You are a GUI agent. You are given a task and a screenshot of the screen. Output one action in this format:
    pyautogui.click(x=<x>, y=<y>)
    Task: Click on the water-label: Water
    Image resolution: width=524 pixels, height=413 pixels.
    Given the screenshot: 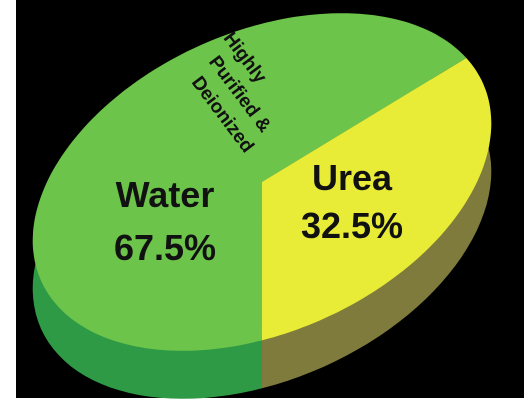 What is the action you would take?
    pyautogui.click(x=165, y=194)
    